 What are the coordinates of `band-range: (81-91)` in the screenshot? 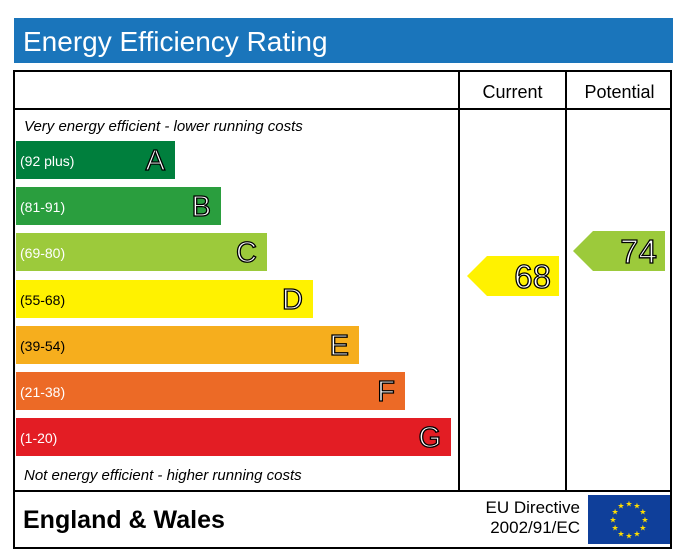 It's located at (43, 207).